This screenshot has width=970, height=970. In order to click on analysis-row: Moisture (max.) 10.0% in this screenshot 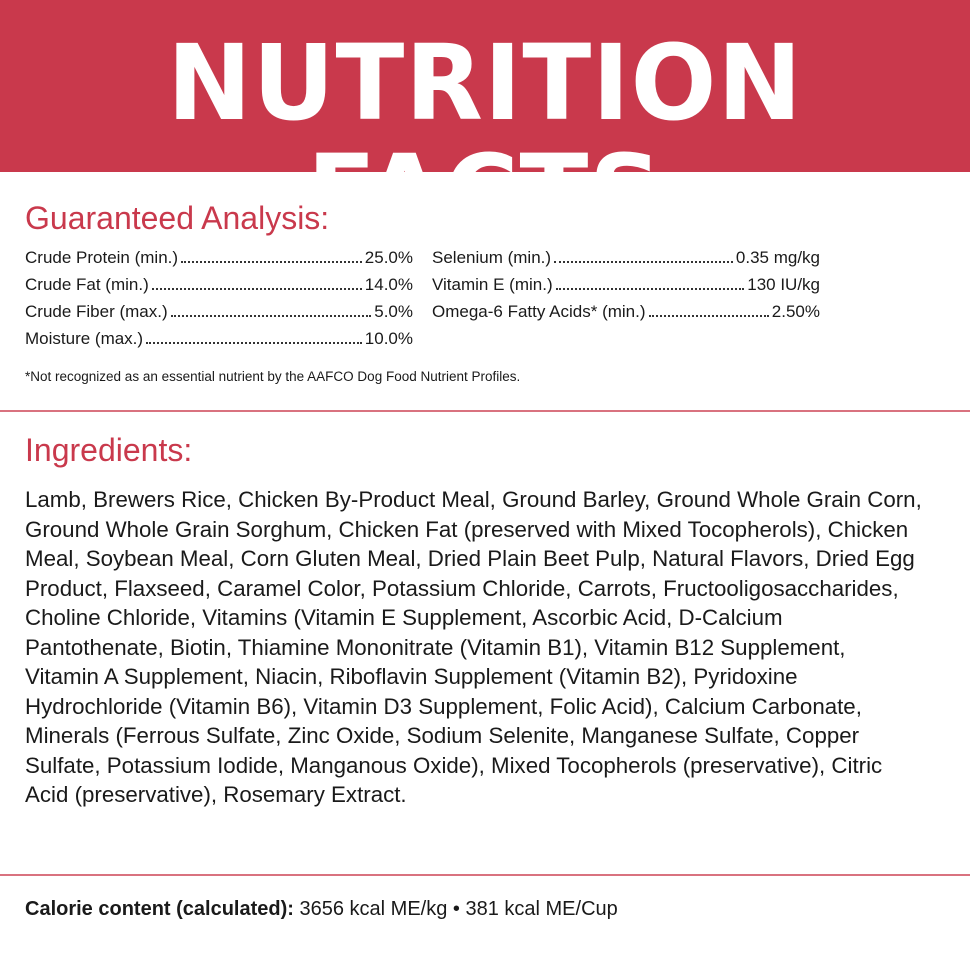, I will do `click(219, 342)`.